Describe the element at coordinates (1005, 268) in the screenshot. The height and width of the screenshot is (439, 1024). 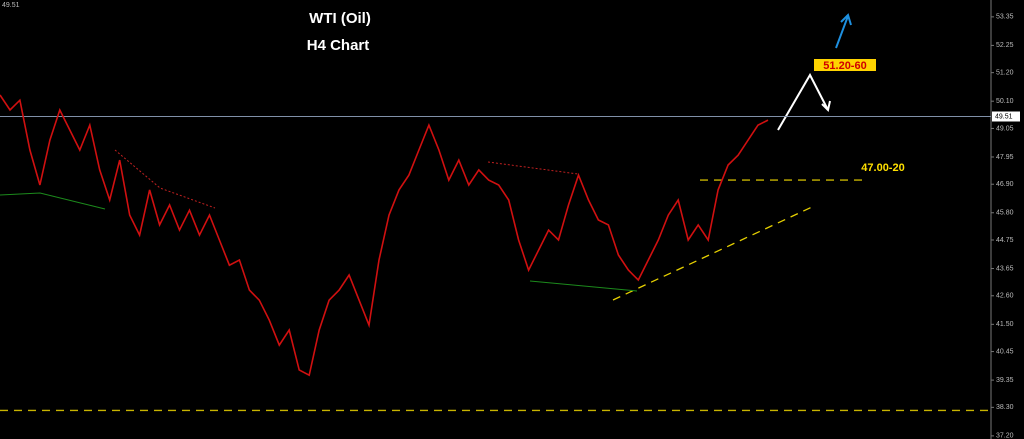
I see `y-tick-label: 43.65` at that location.